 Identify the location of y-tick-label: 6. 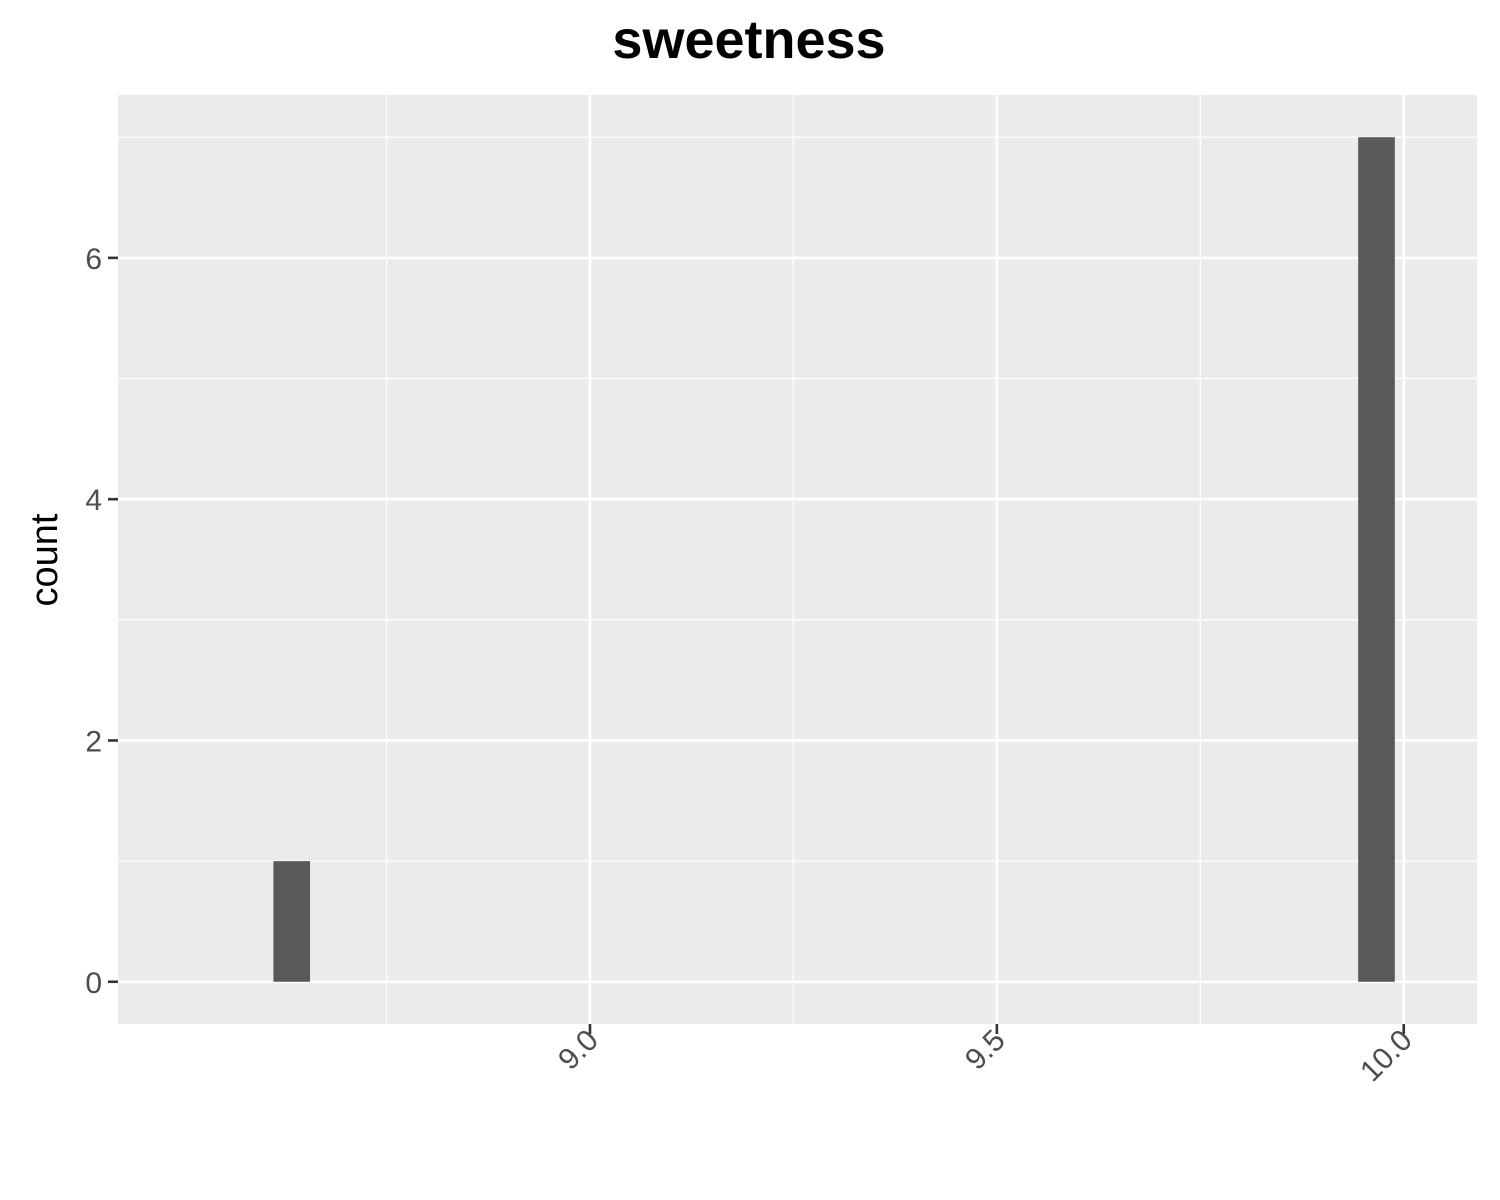
(93, 259).